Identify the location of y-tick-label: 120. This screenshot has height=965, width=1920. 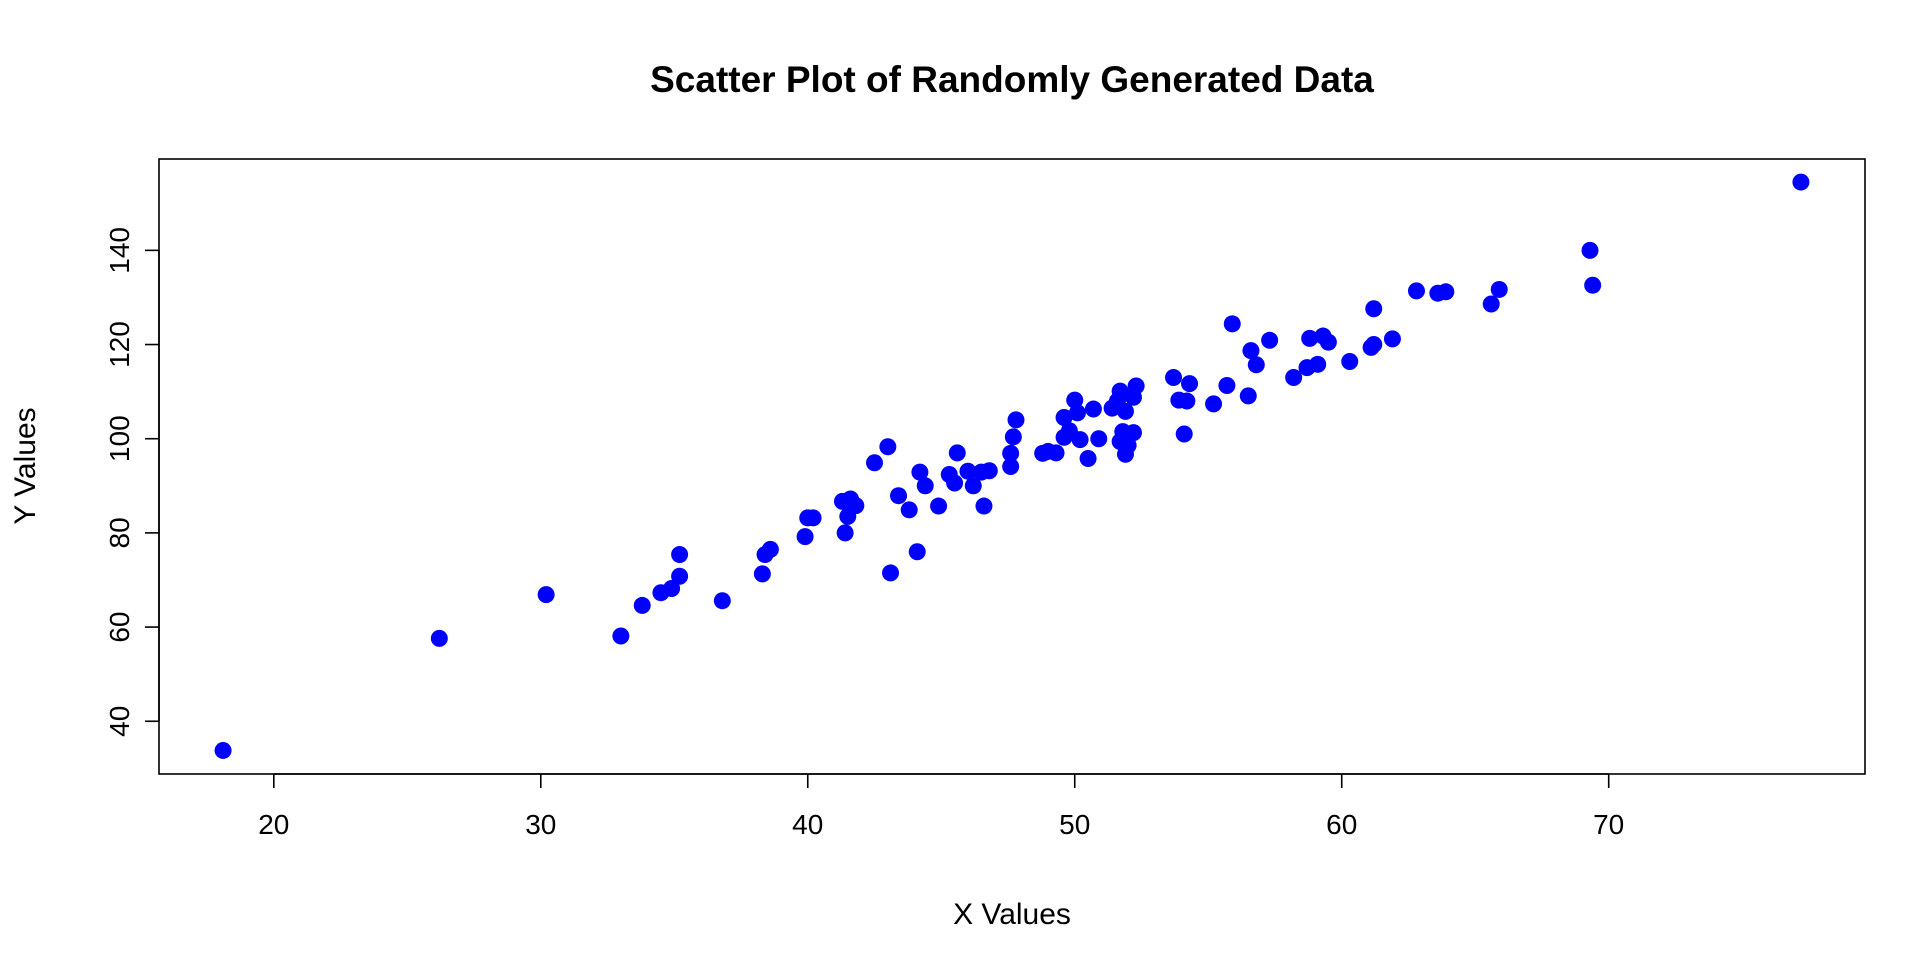
(119, 344).